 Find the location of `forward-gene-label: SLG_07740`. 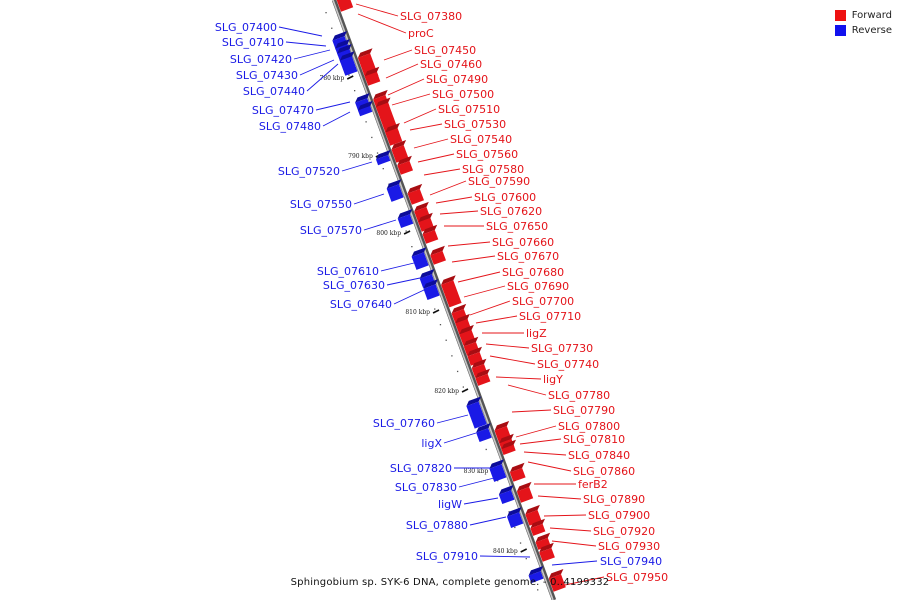

forward-gene-label: SLG_07740 is located at coordinates (568, 364).